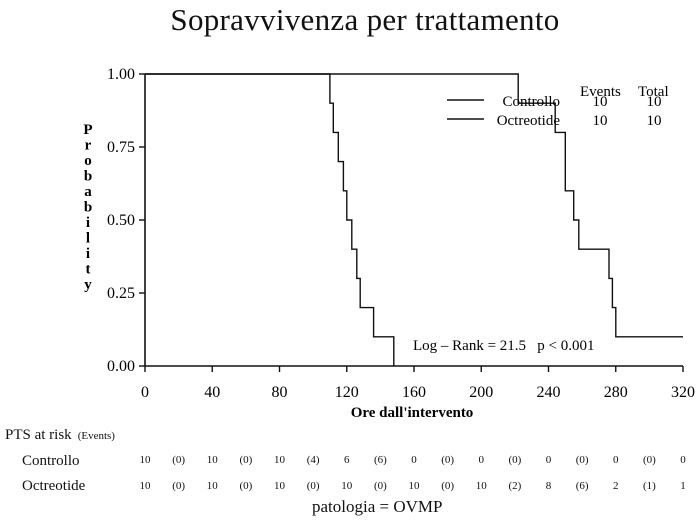 Image resolution: width=700 pixels, height=525 pixels. I want to click on x-tick-label: 0, so click(145, 392).